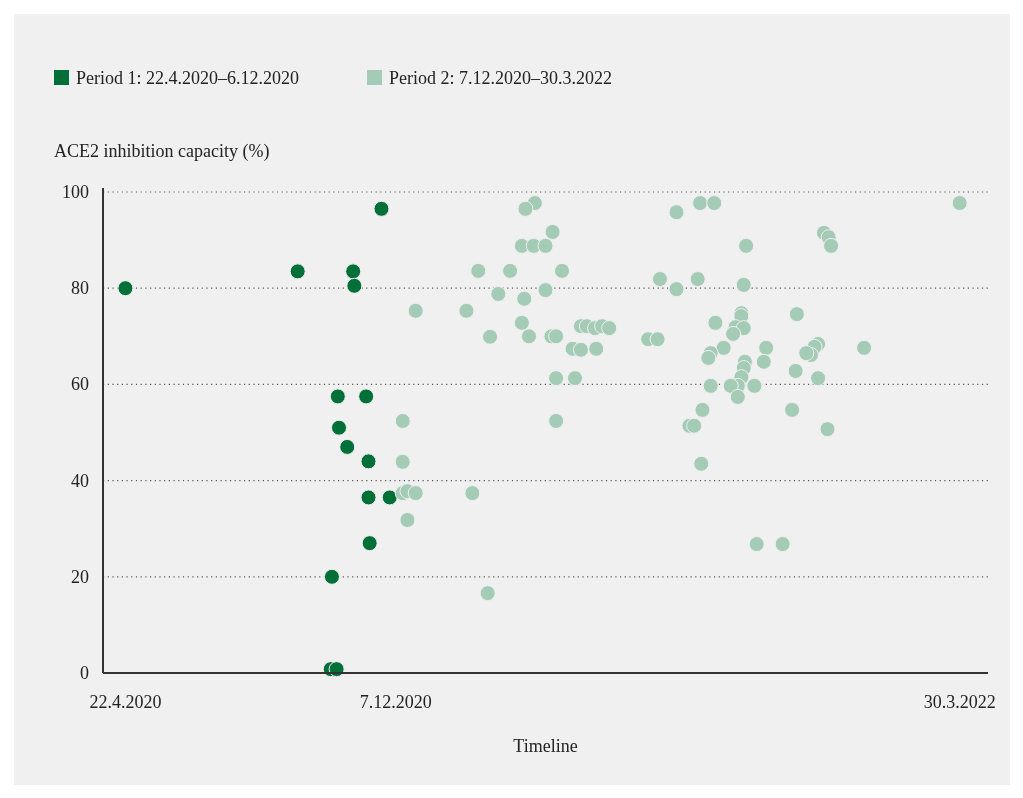 The image size is (1023, 798). I want to click on x-tick-label: 30.3.2022, so click(959, 702).